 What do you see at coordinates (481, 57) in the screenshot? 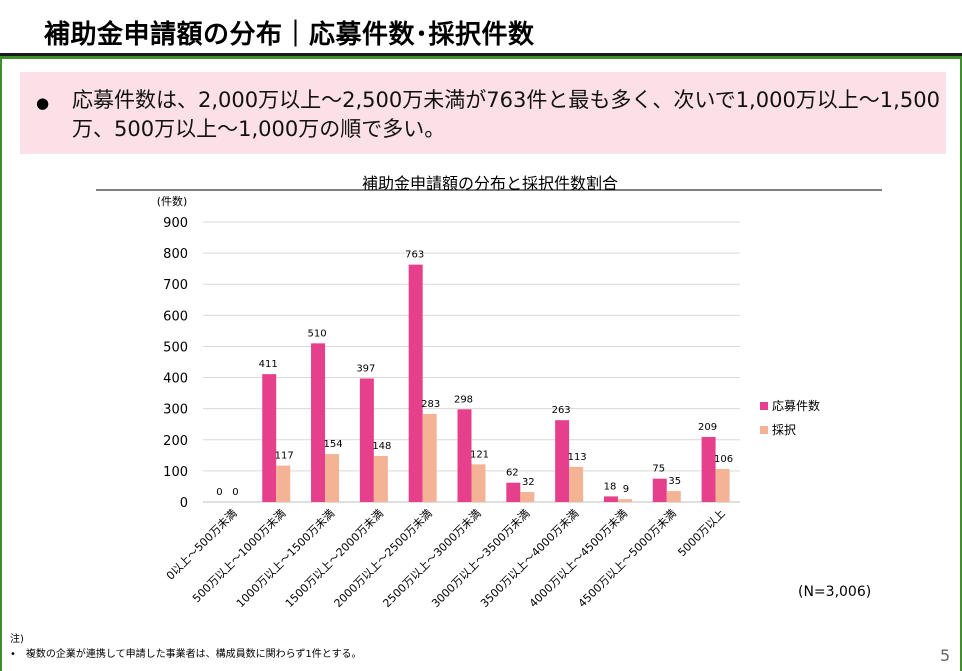
I see `title-underline` at bounding box center [481, 57].